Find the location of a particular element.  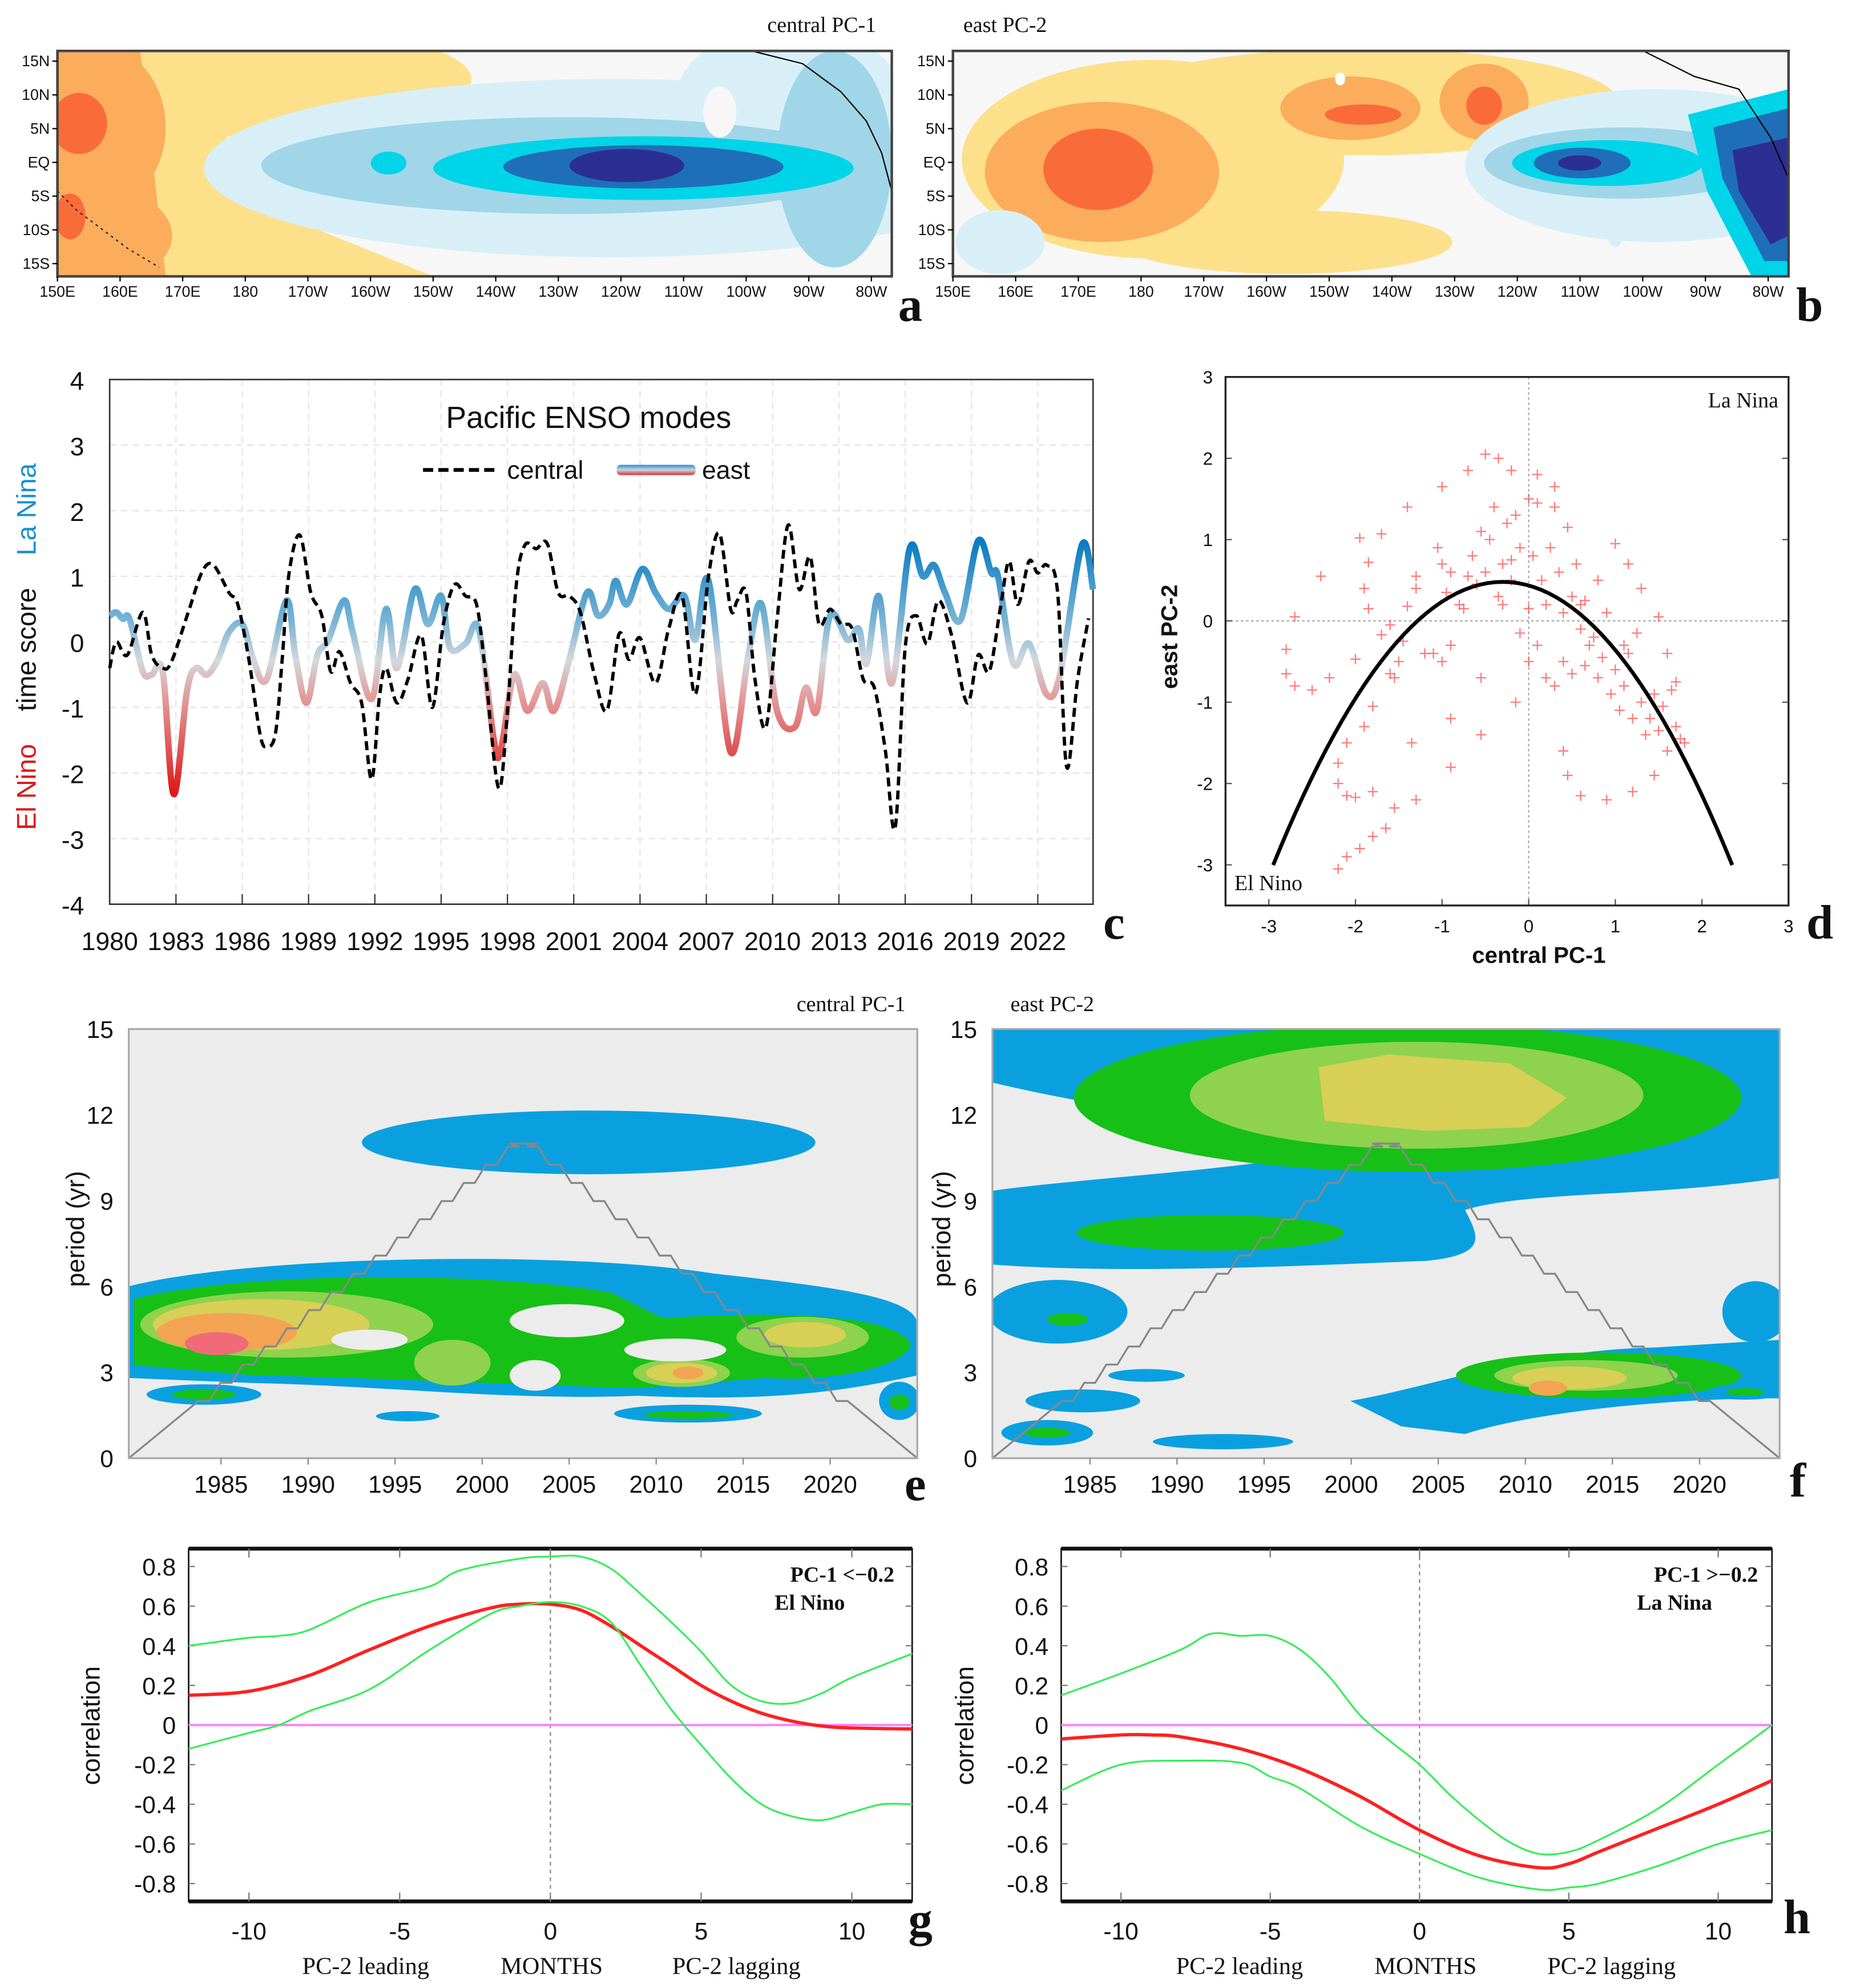

panel-a-map is located at coordinates (475, 164).